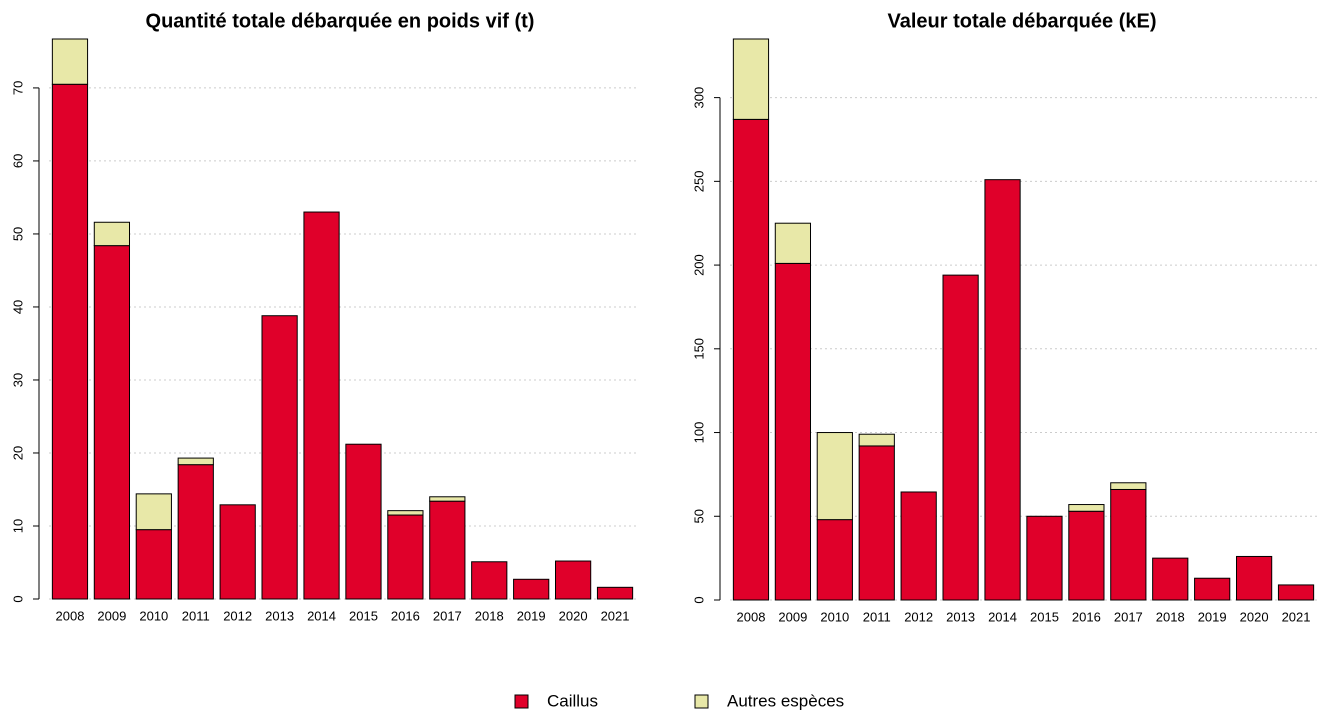 This screenshot has width=1339, height=718. Describe the element at coordinates (698, 349) in the screenshot. I see `y-tick-label: 150` at that location.